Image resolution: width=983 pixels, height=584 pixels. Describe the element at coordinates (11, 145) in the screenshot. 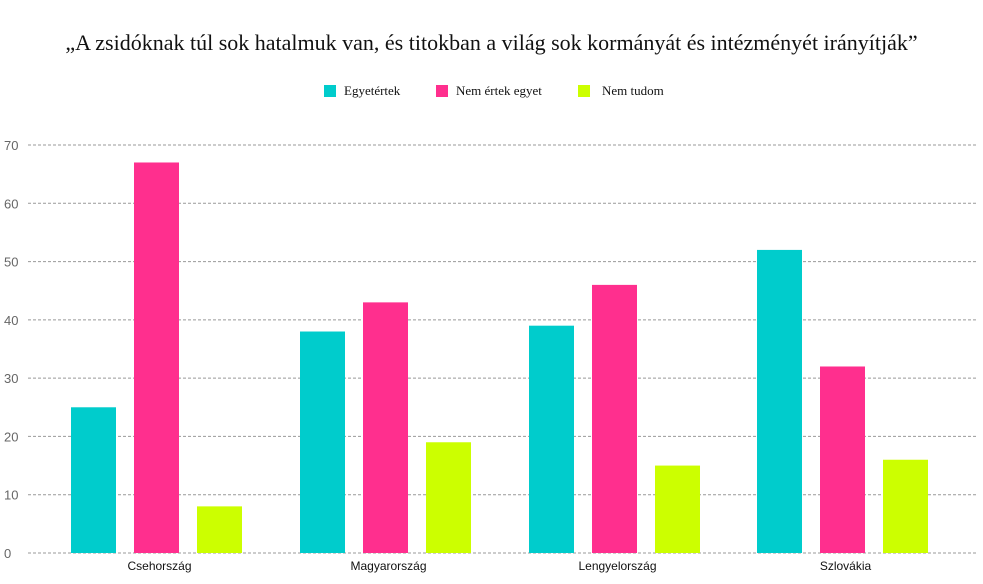

I see `y-tick-label: 70` at that location.